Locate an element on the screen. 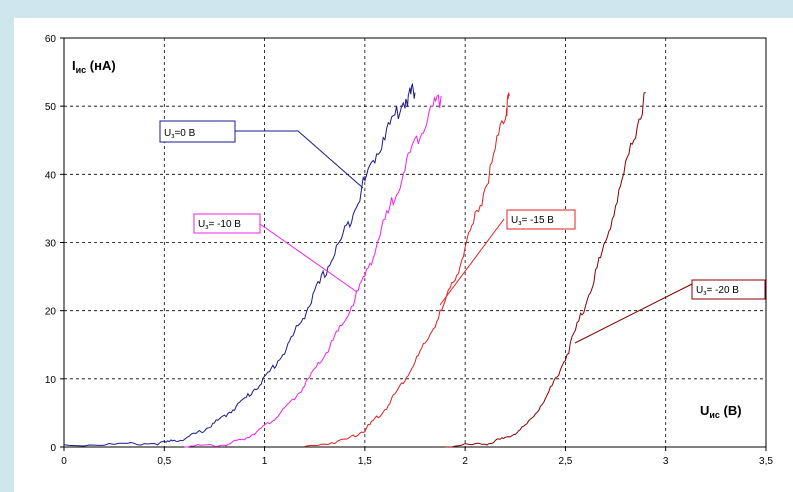  series-label: Uз= -20 В is located at coordinates (717, 291).